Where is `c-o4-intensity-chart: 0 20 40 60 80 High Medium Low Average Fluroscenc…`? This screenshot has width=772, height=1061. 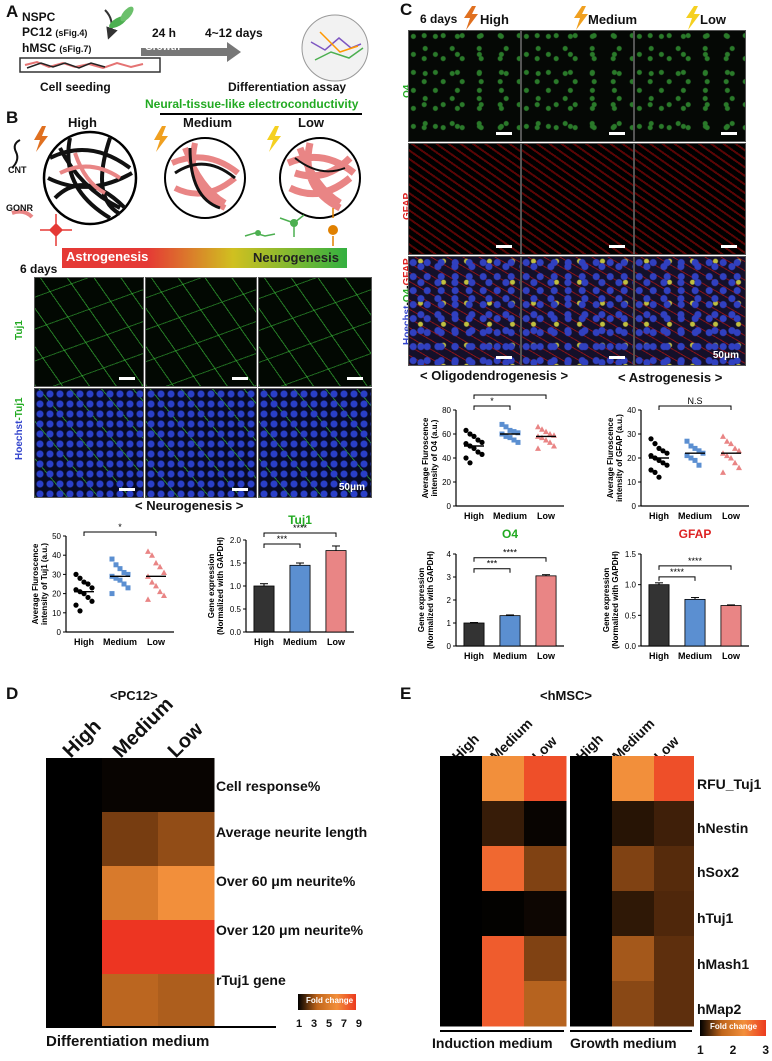
c-o4-intensity-chart: 0 20 40 60 80 High Medium Low Average Fluroscenc… is located at coordinates (492, 457).